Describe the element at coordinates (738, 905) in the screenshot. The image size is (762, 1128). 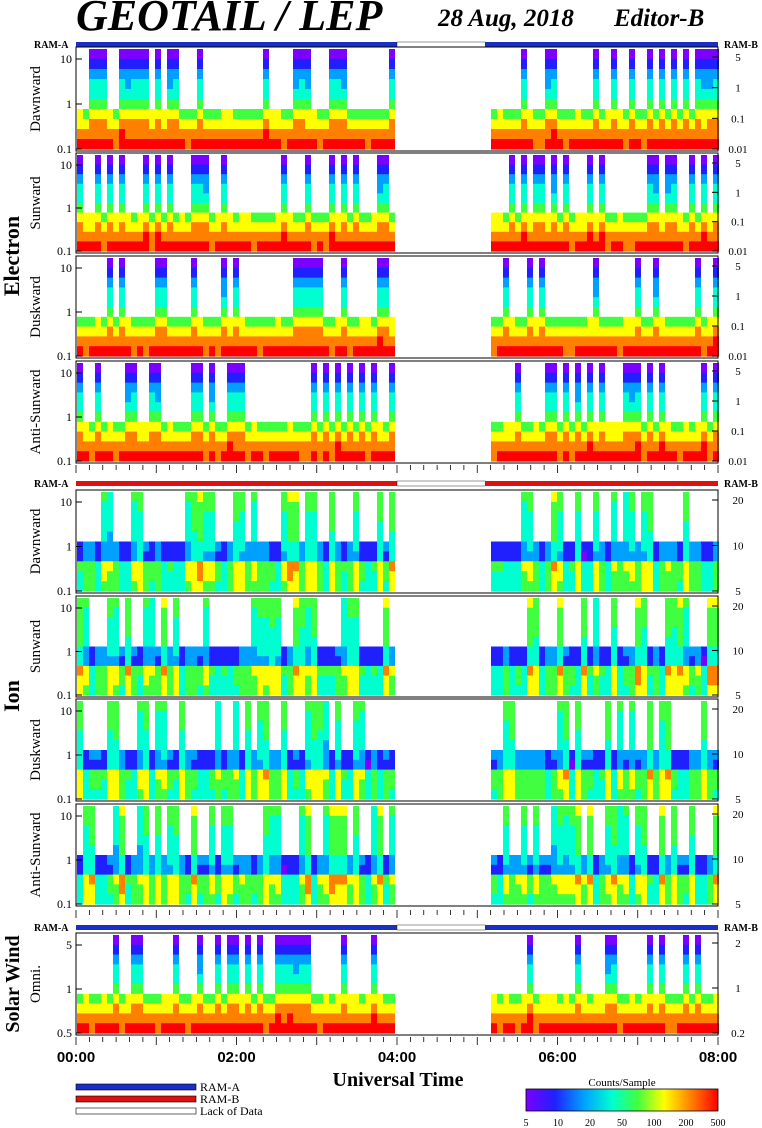
I see `right-tick-label: 5` at that location.